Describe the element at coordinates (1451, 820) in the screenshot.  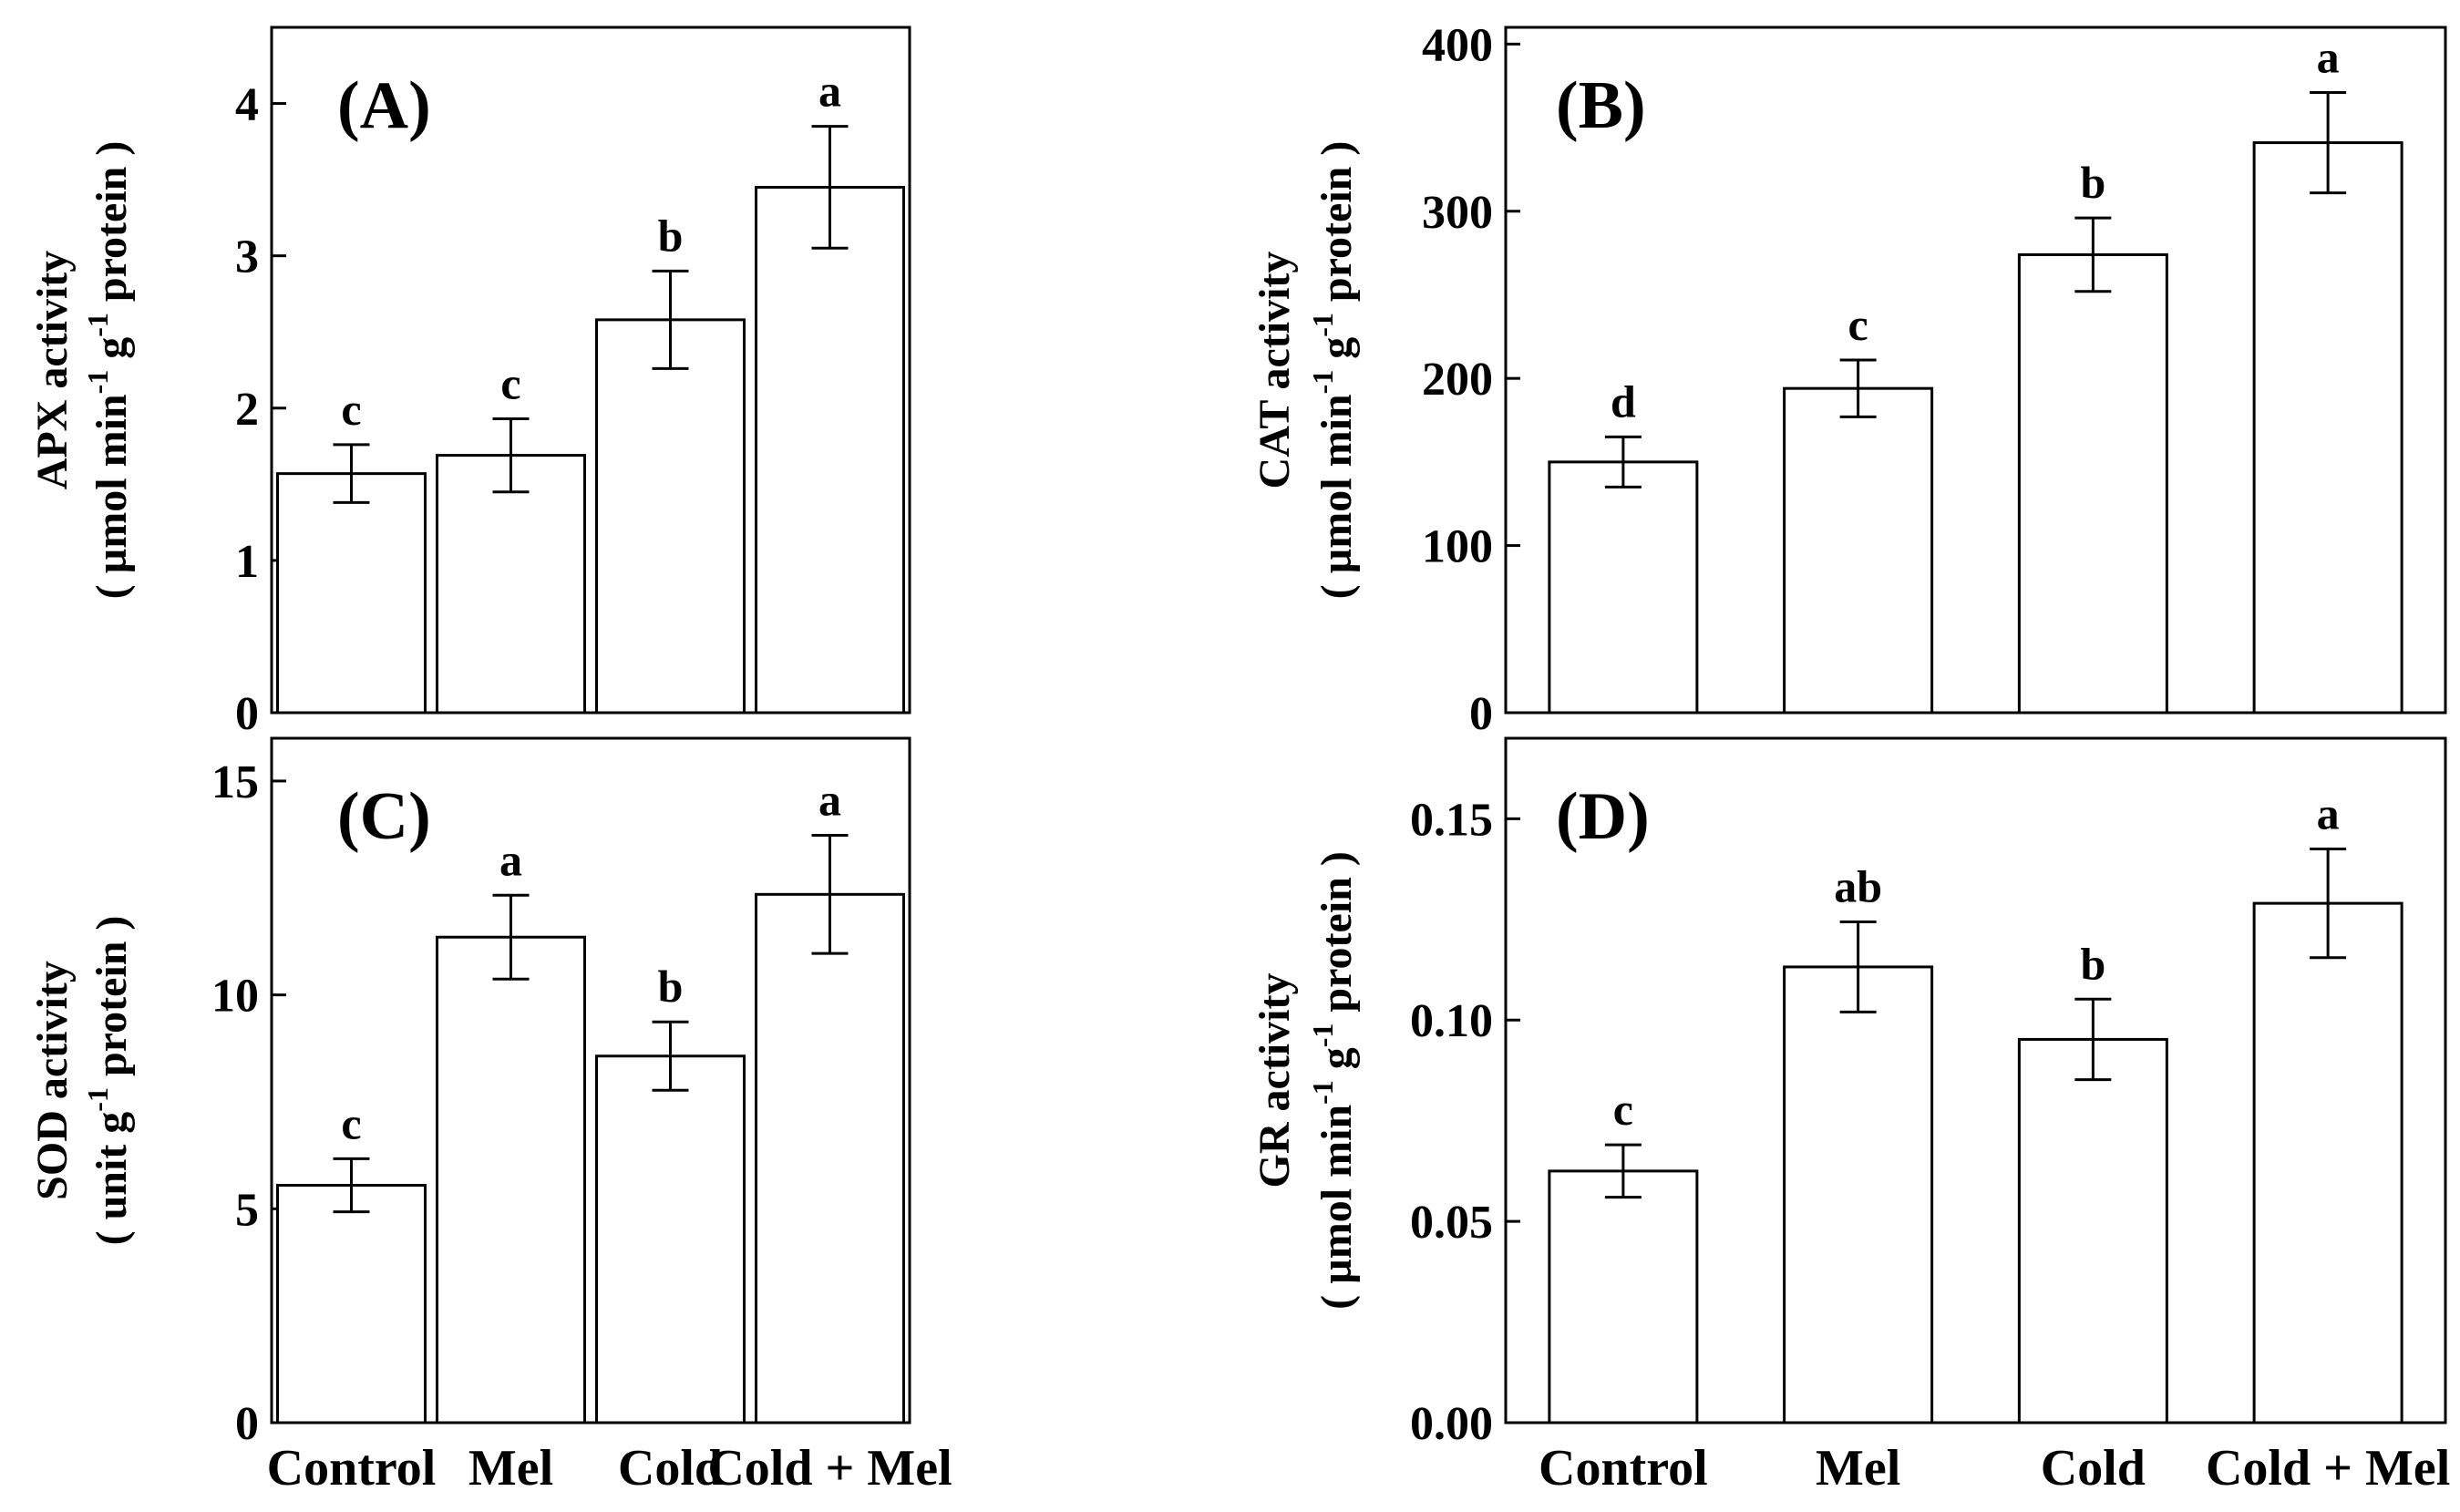
I see `y-tick-label: 0.15` at that location.